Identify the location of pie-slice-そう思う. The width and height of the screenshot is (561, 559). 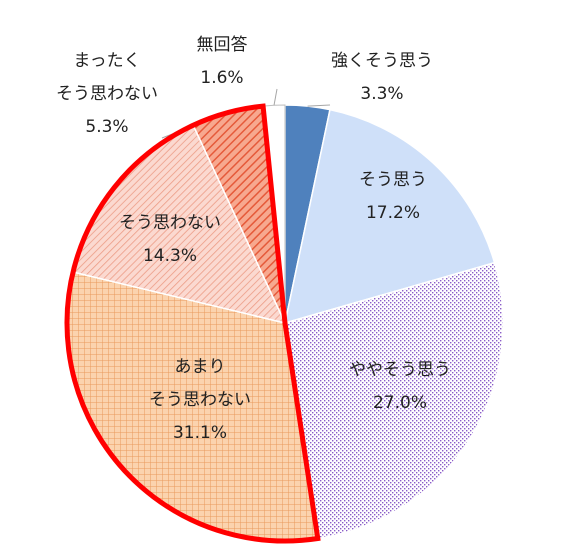
(390, 216).